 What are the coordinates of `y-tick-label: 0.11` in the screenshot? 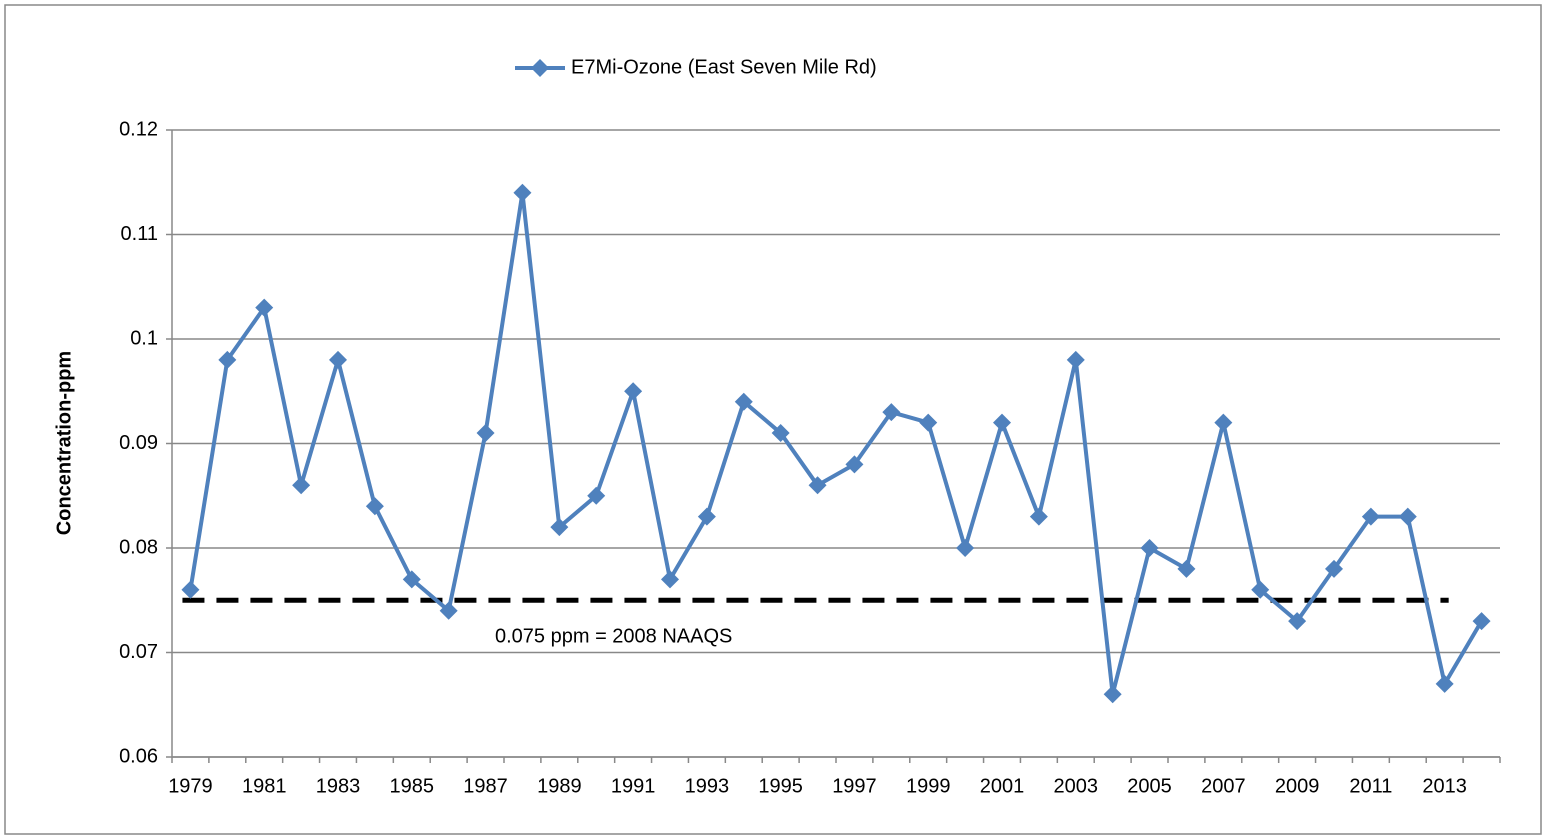 It's located at (139, 234).